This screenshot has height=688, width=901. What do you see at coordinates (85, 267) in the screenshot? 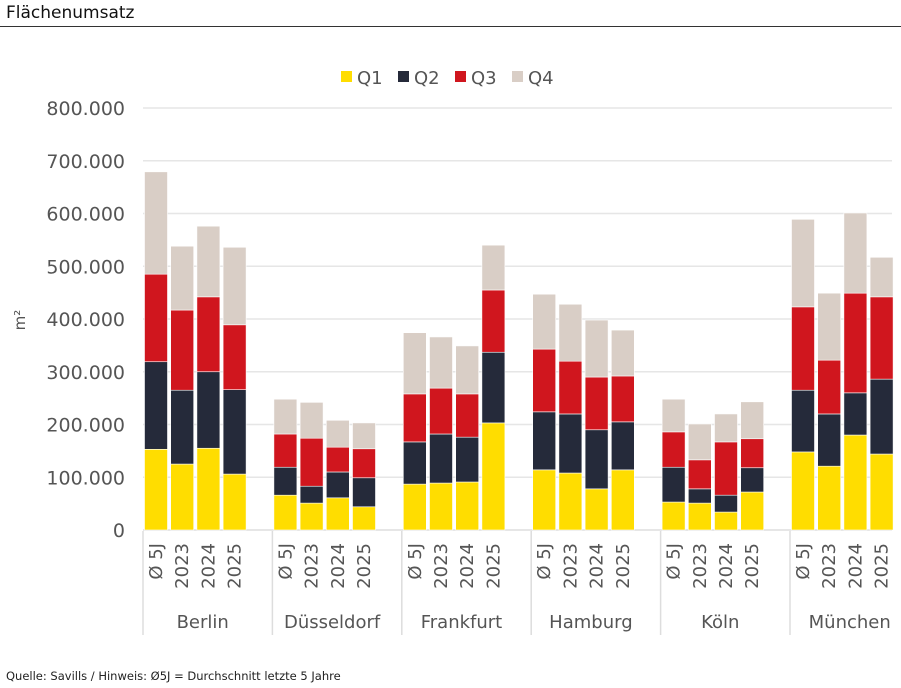
I see `y-tick-label: 500.000` at bounding box center [85, 267].